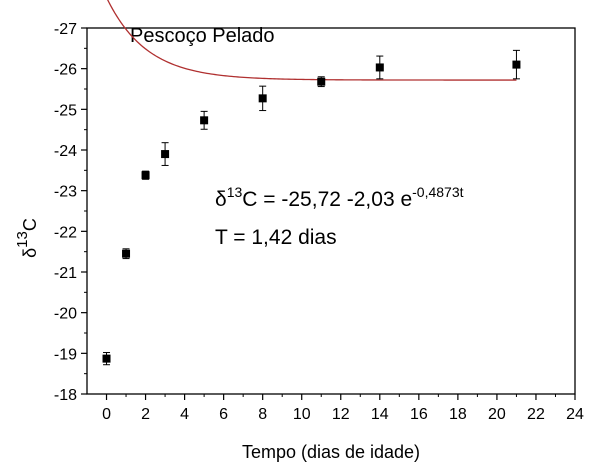  What do you see at coordinates (331, 452) in the screenshot?
I see `x-axis-title: Tempo (dias de idade)` at bounding box center [331, 452].